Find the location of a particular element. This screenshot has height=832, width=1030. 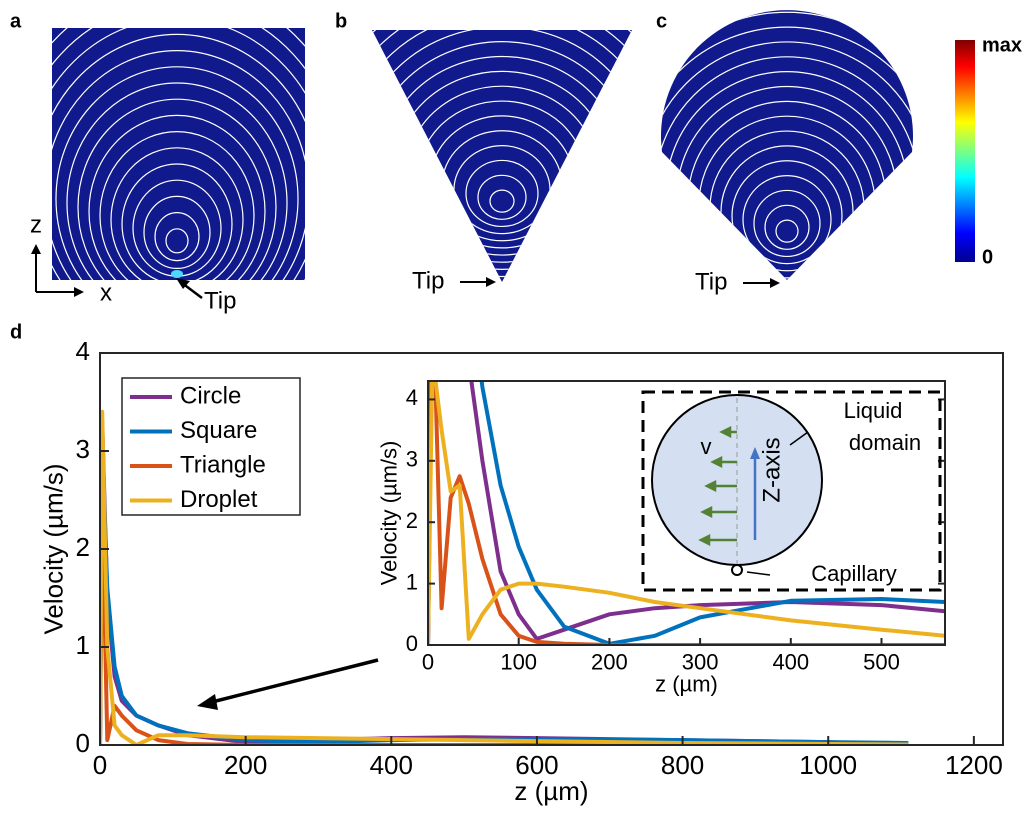

legend-label: Square is located at coordinates (218, 430).